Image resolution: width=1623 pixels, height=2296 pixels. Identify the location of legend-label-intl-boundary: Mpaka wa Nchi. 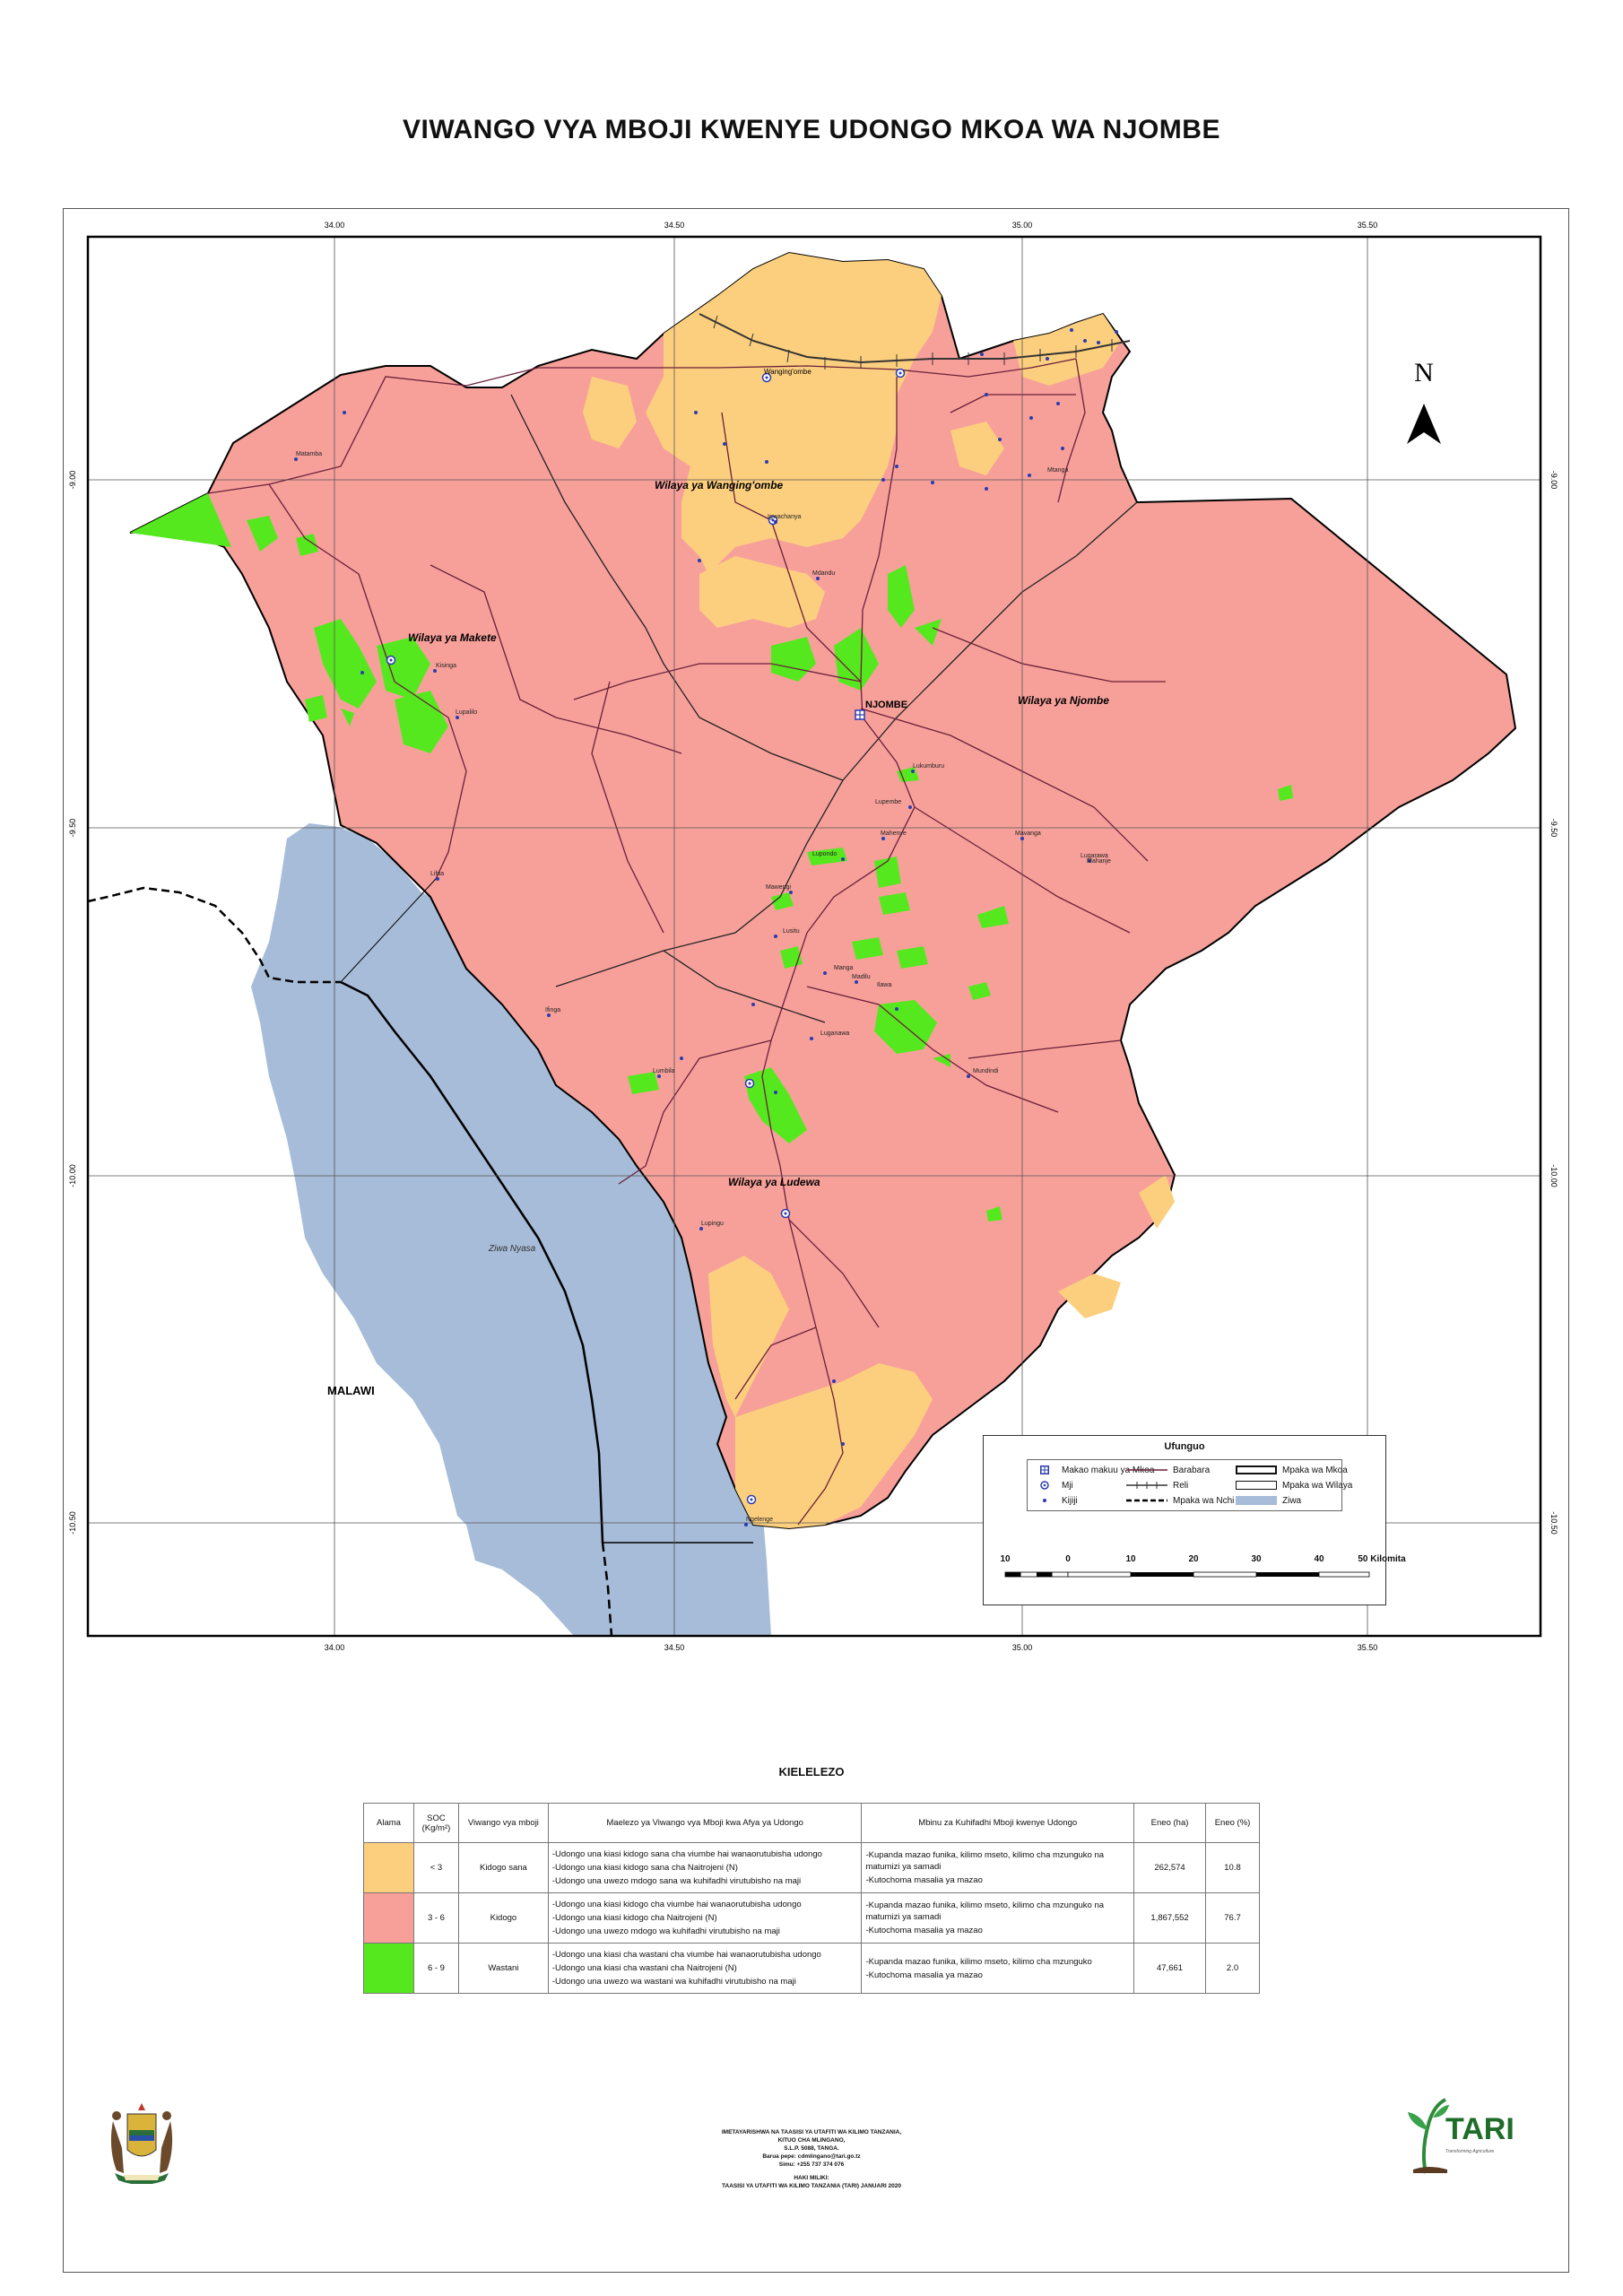
(1204, 1500).